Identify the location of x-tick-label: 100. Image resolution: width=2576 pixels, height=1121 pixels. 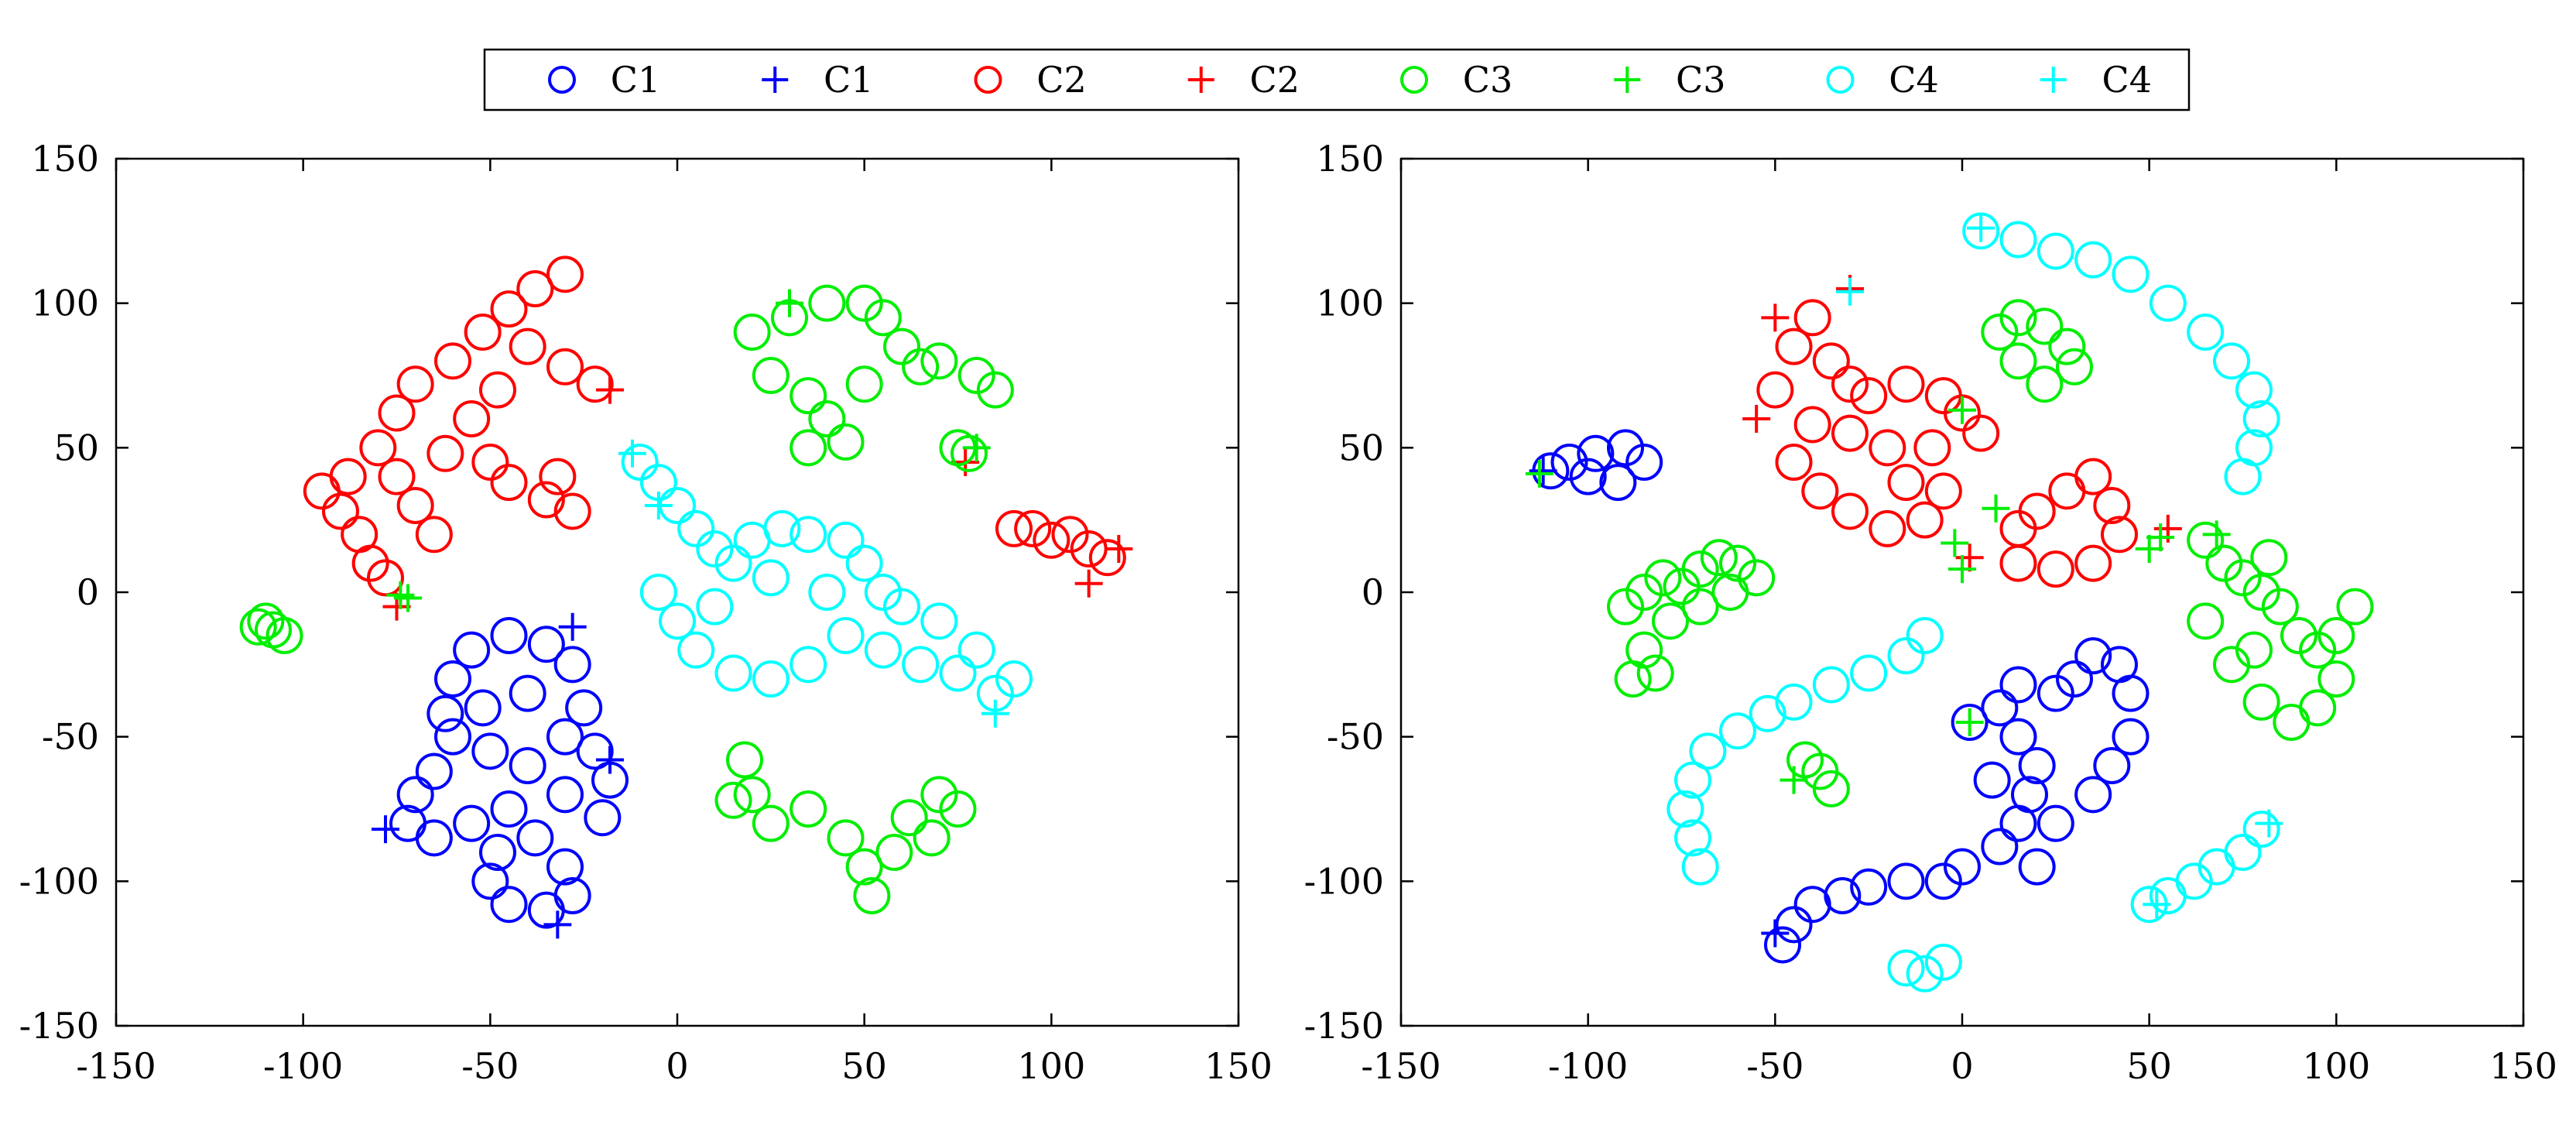
(1051, 1066).